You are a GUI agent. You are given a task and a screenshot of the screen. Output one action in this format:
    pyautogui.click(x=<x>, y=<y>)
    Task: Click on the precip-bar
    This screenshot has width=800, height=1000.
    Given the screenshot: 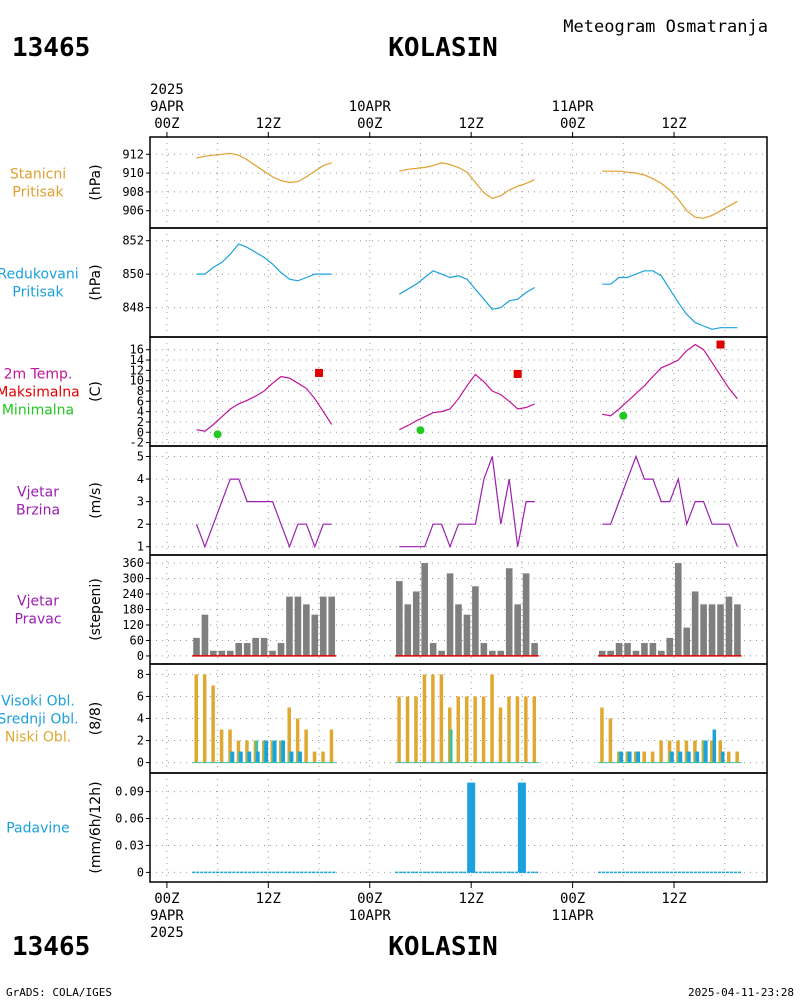 What is the action you would take?
    pyautogui.click(x=471, y=827)
    